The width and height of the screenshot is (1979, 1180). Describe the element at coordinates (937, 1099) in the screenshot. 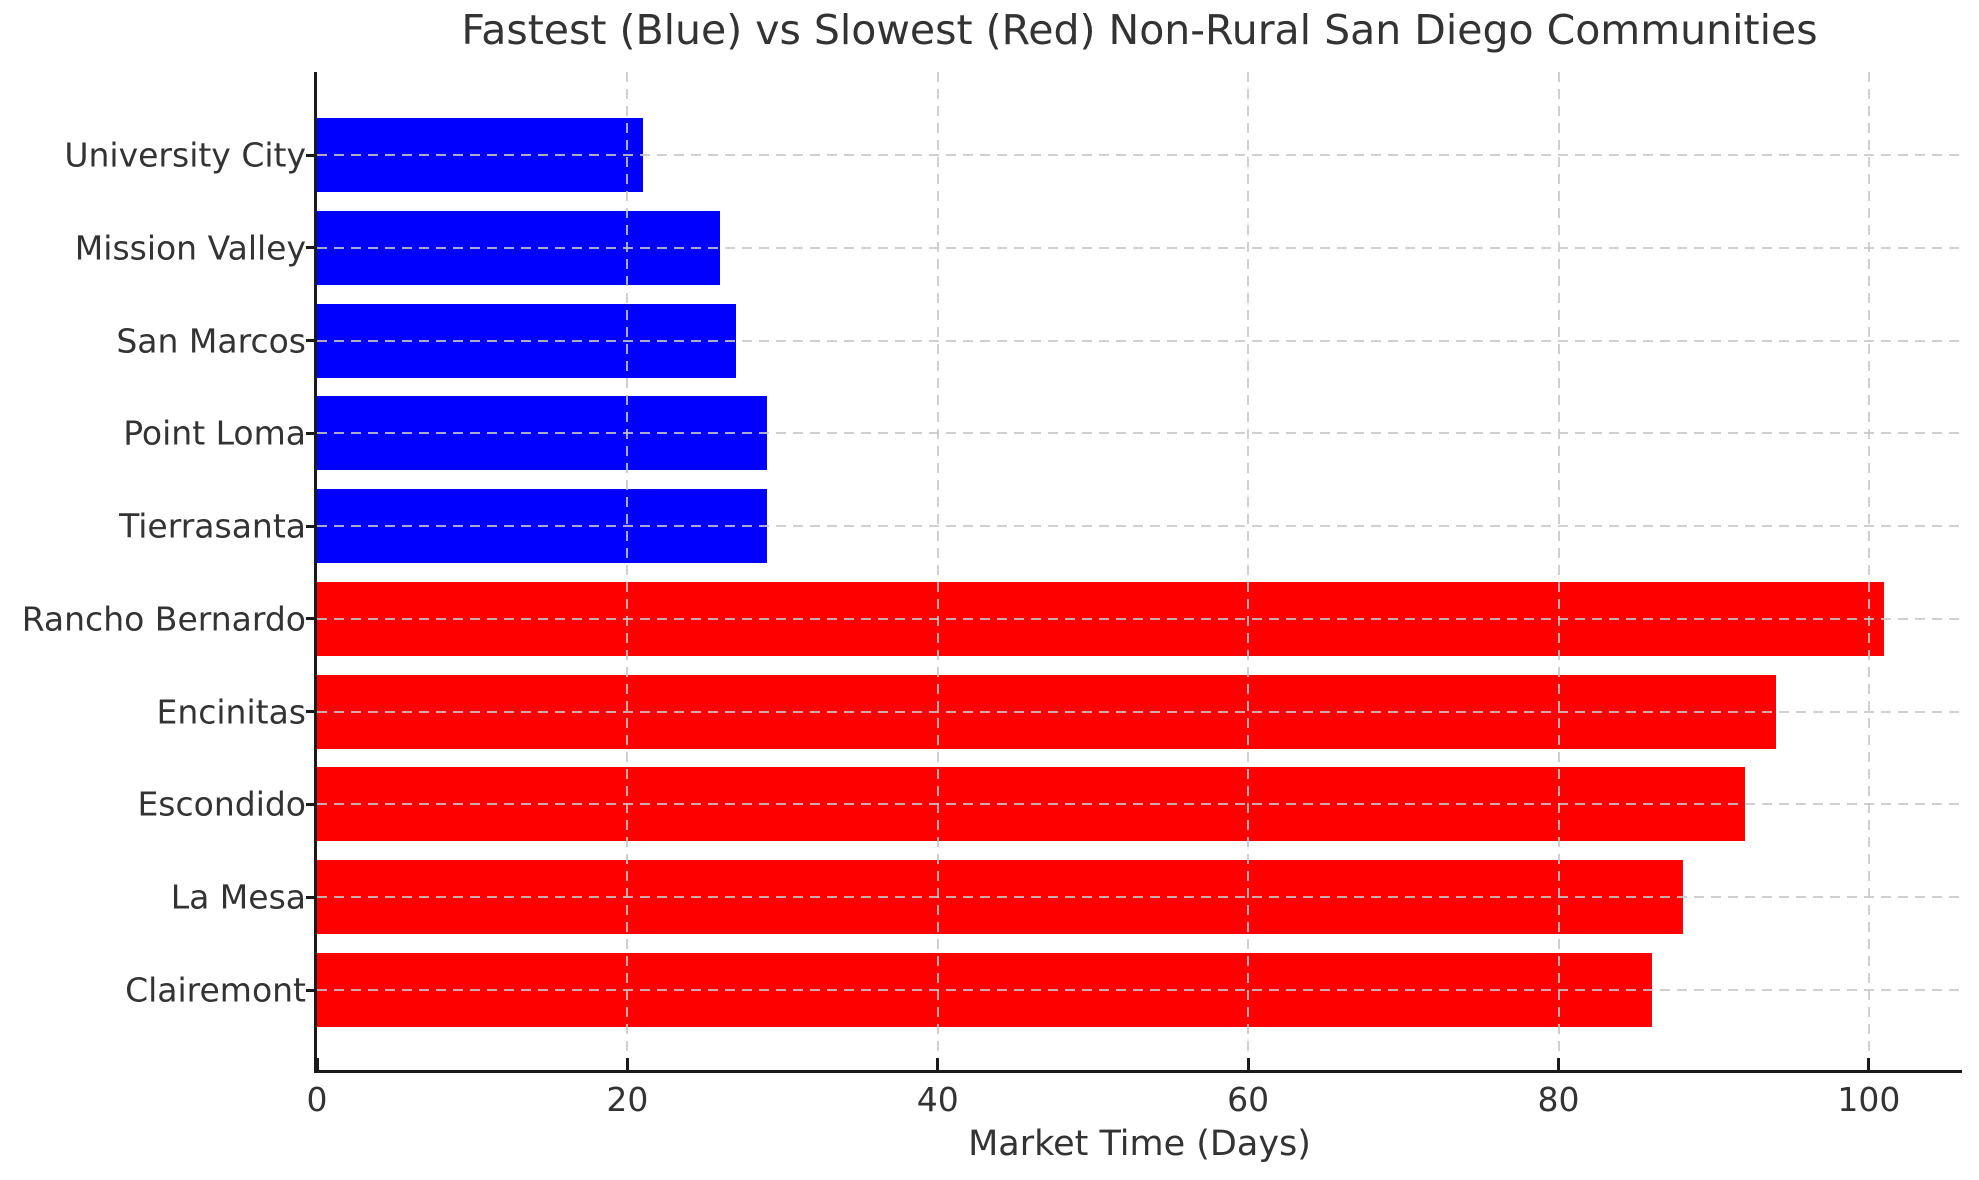

I see `x-tick-label-40: 40` at that location.